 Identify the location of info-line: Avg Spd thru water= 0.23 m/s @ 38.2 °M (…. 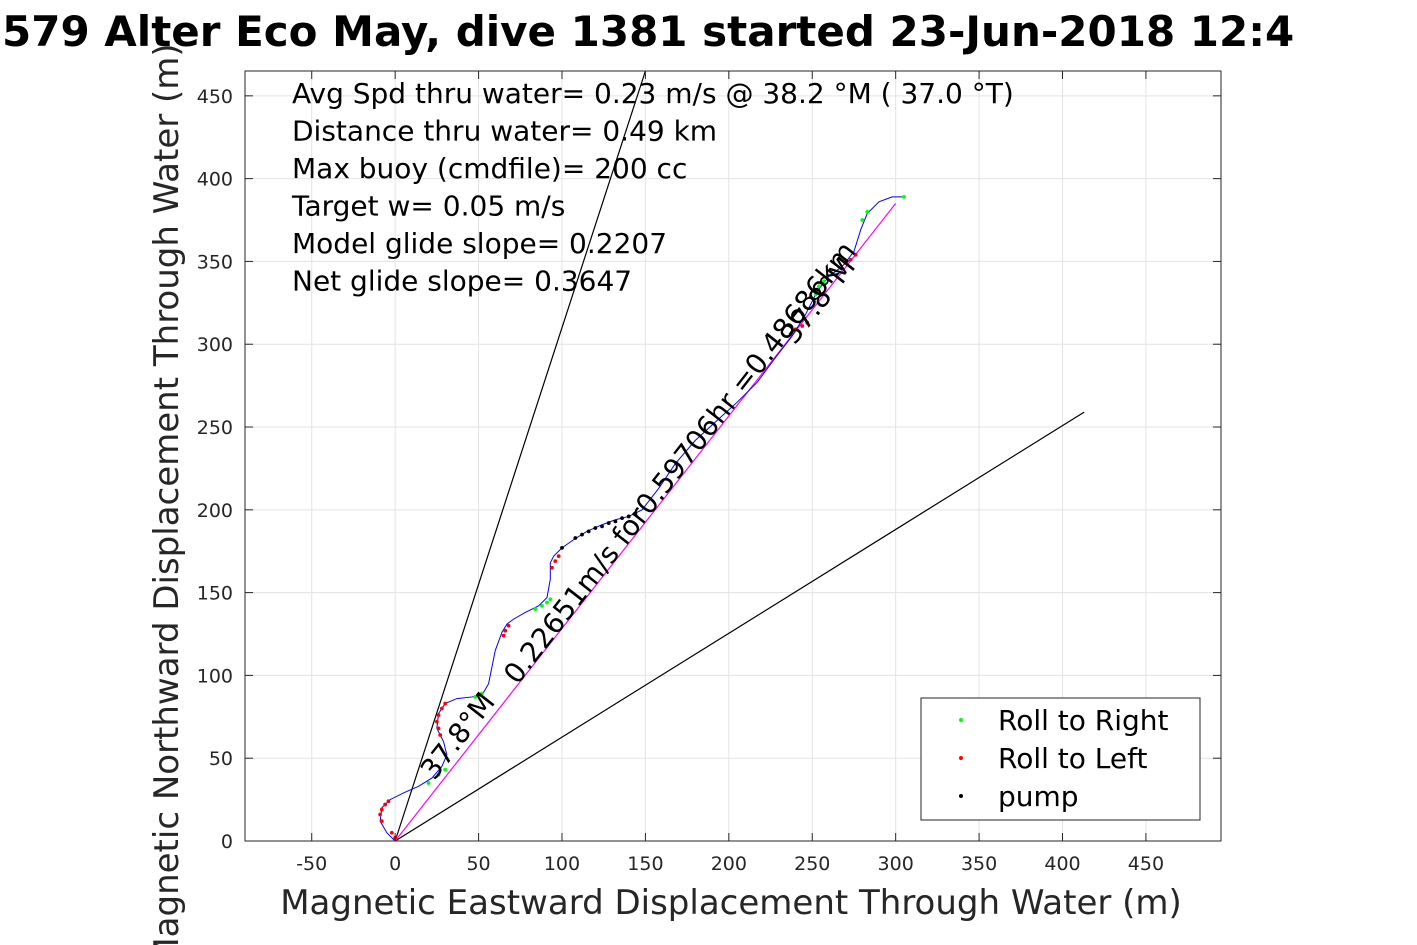
(653, 93).